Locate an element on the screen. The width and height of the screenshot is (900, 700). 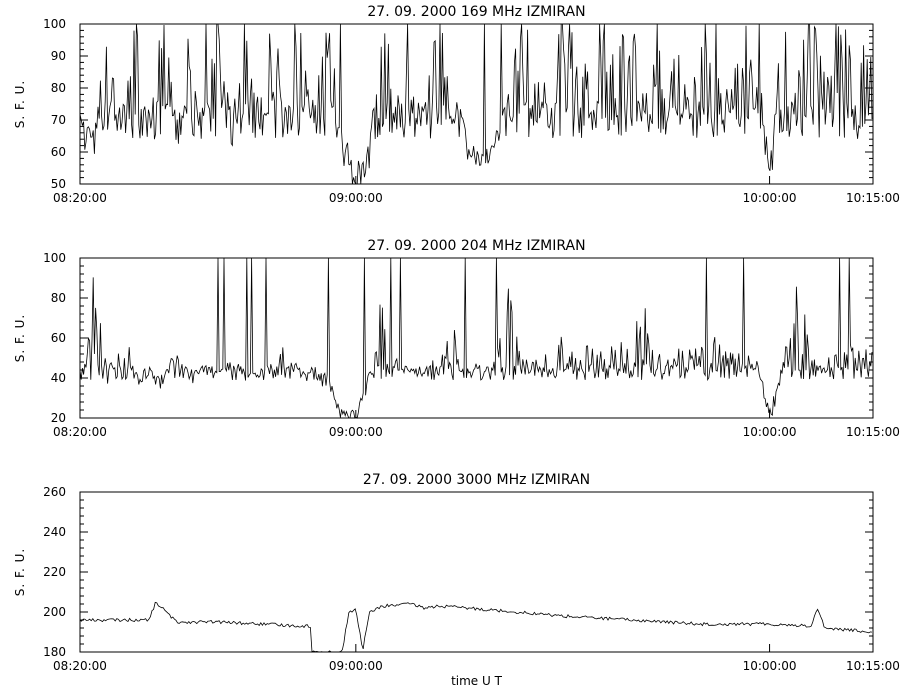
y-tick-label: 20 is located at coordinates (58, 418).